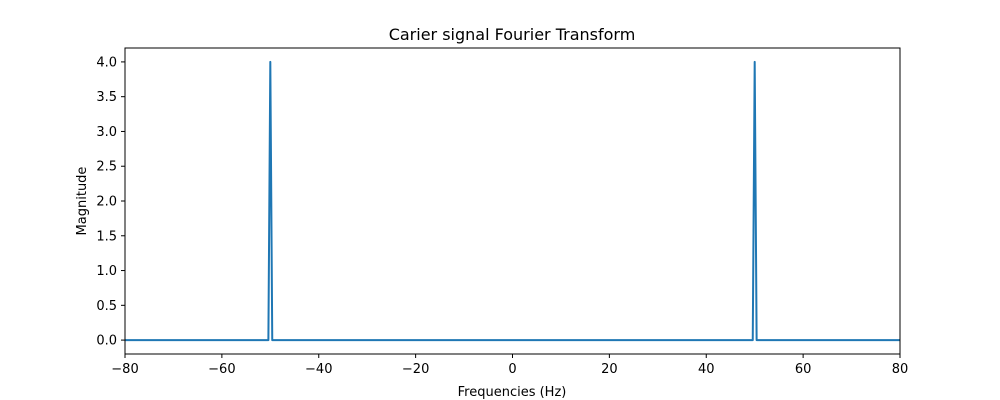  I want to click on y-axis-label: Magnitude, so click(82, 201).